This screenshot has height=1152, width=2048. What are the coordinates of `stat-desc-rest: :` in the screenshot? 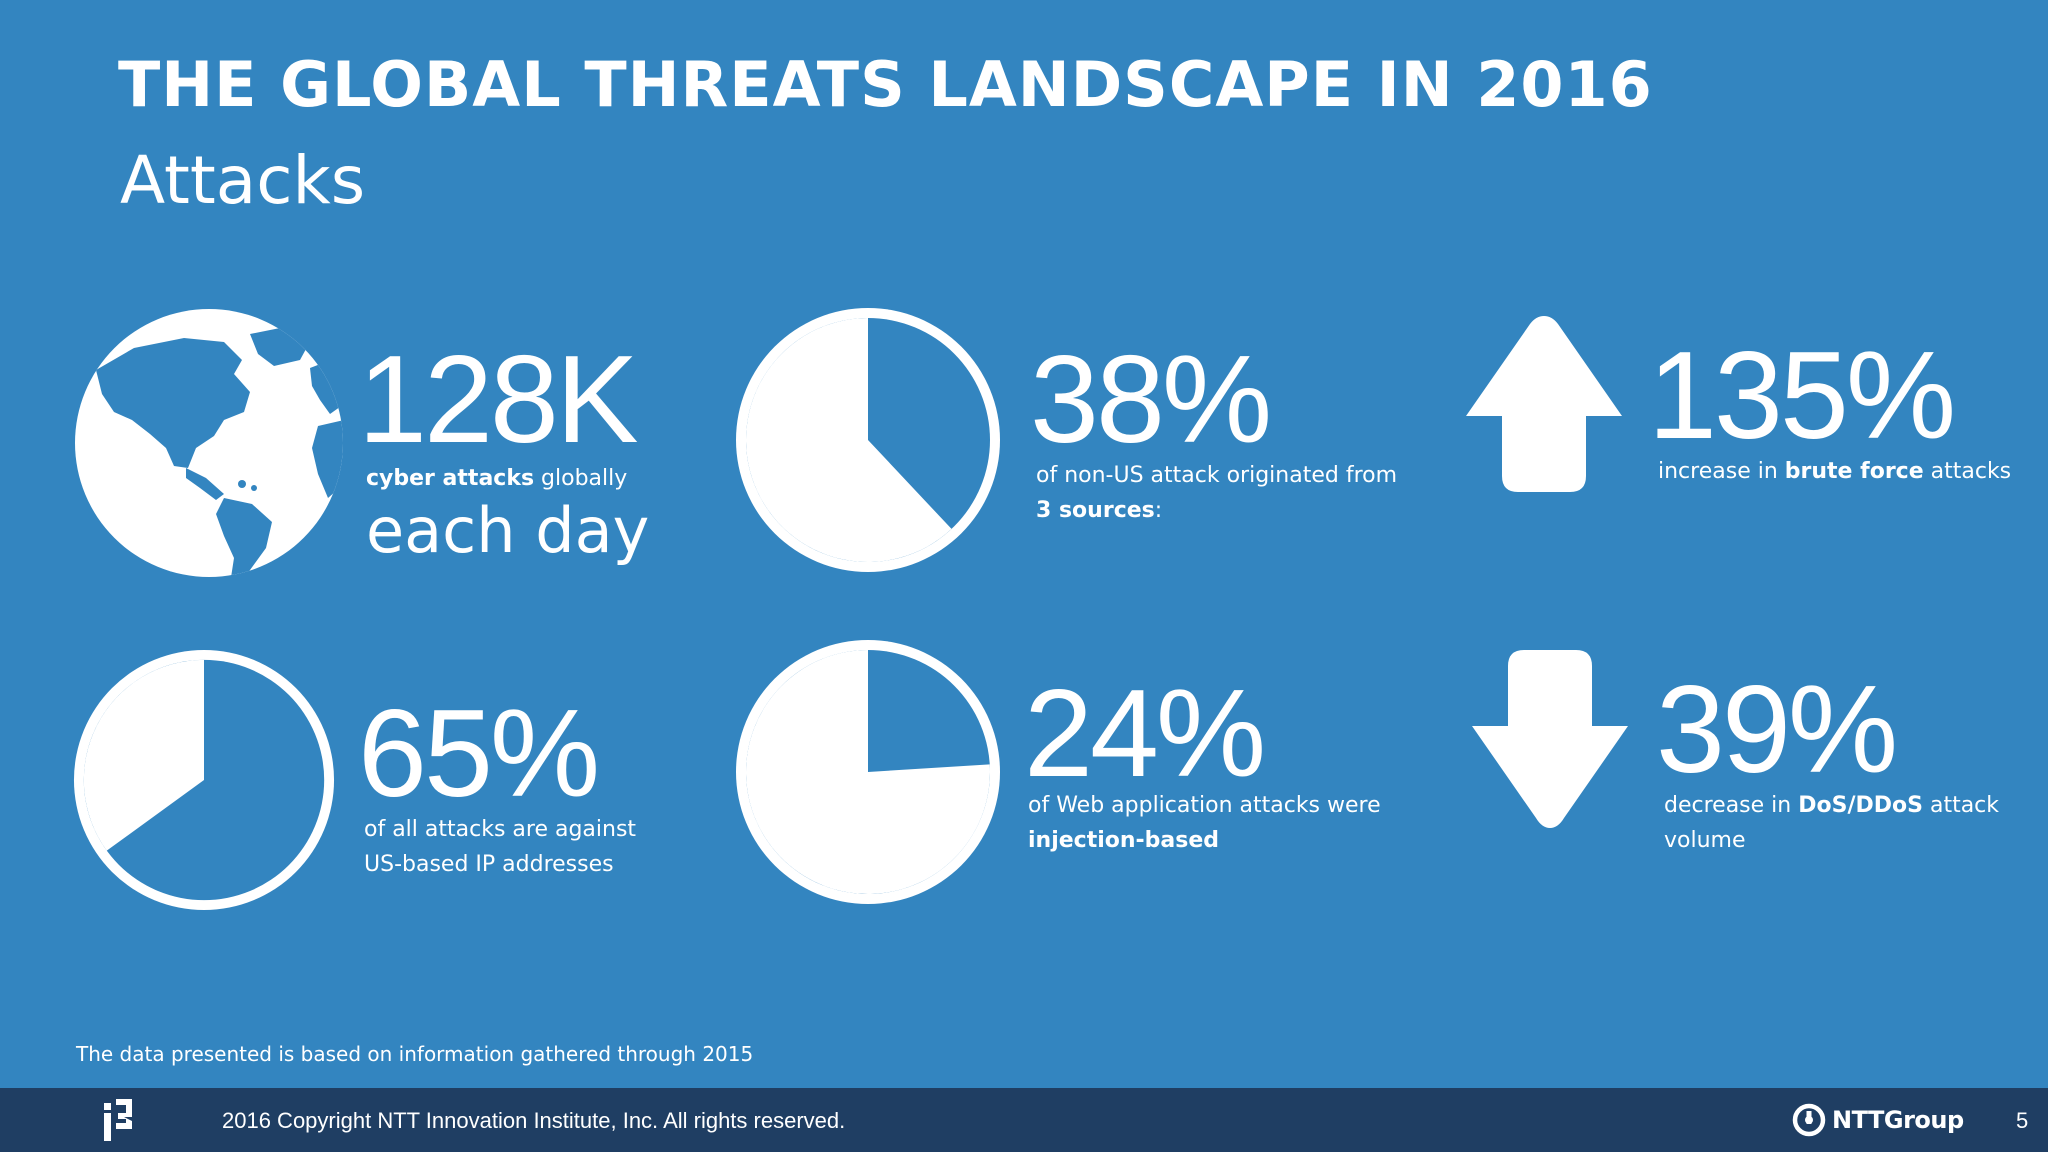 It's located at (1158, 510).